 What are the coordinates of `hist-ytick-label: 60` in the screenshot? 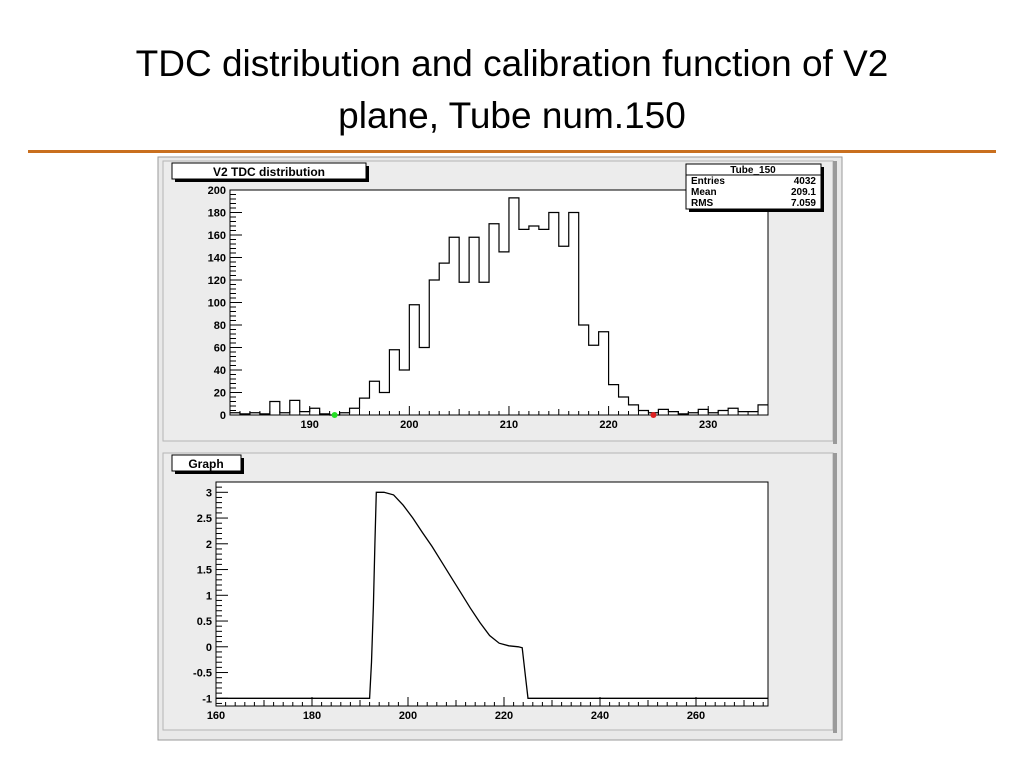 It's located at (220, 349).